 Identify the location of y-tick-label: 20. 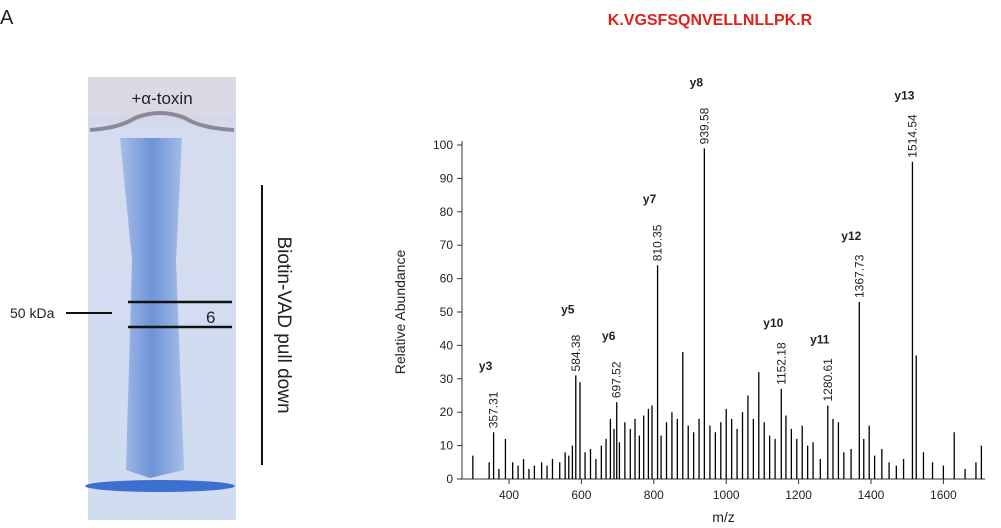
(447, 412).